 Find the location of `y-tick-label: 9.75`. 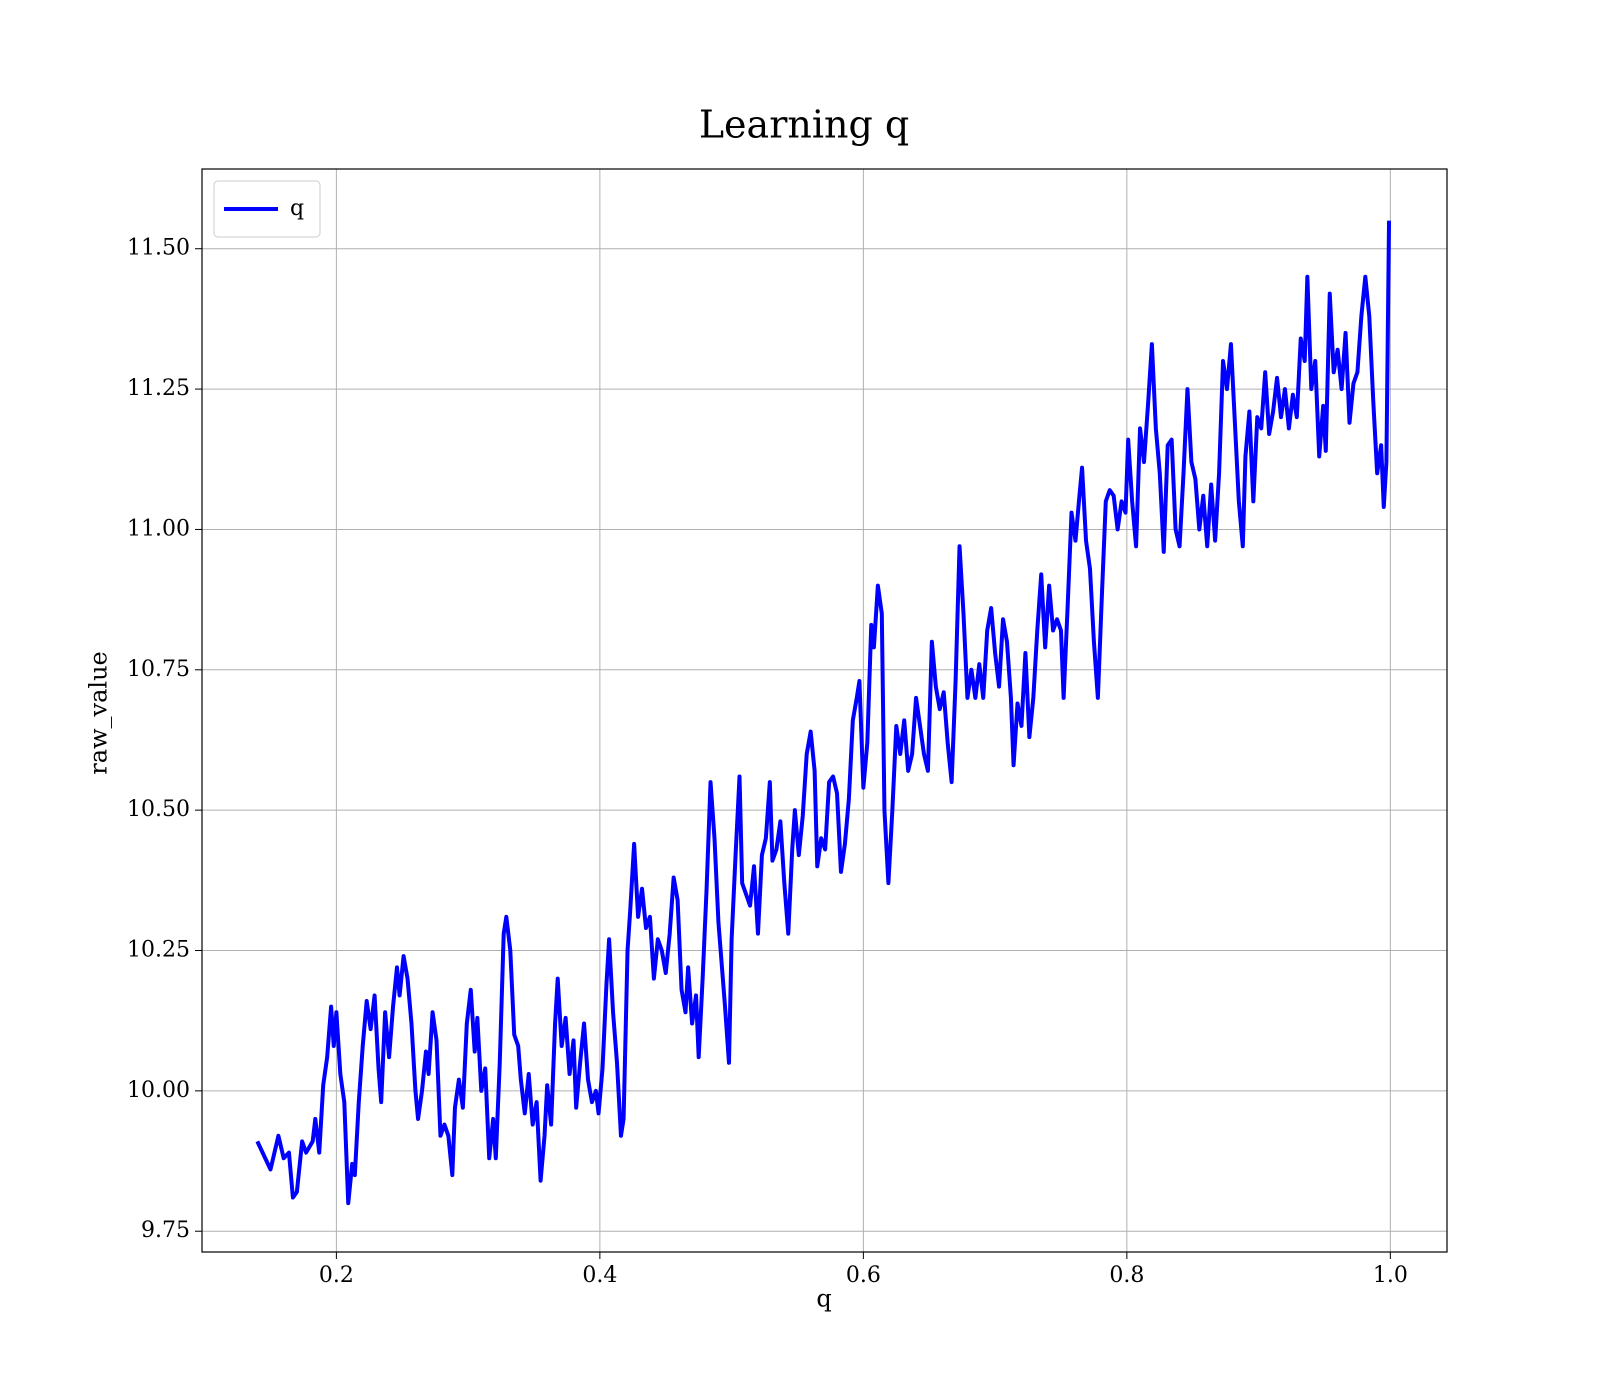

y-tick-label: 9.75 is located at coordinates (165, 1230).